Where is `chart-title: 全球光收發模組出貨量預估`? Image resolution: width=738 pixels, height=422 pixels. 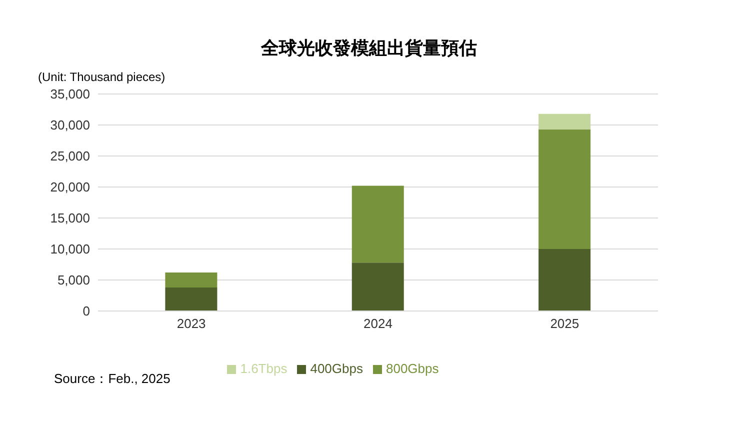 chart-title: 全球光收發模組出貨量預估 is located at coordinates (369, 48).